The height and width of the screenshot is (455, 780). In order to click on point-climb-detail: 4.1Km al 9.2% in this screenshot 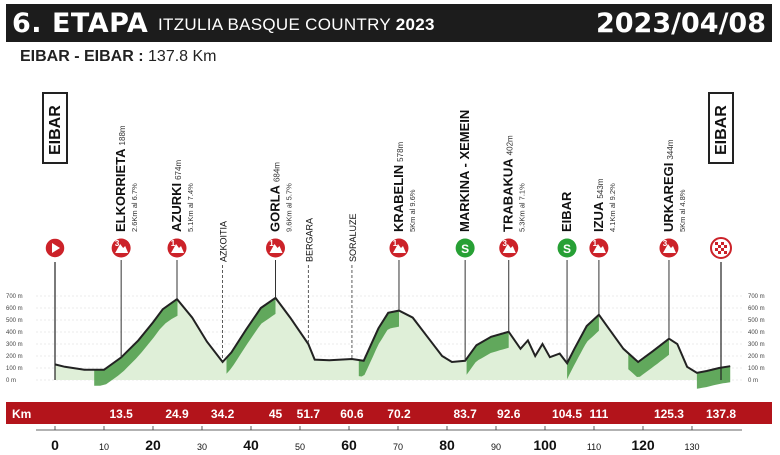, I will do `click(612, 207)`.